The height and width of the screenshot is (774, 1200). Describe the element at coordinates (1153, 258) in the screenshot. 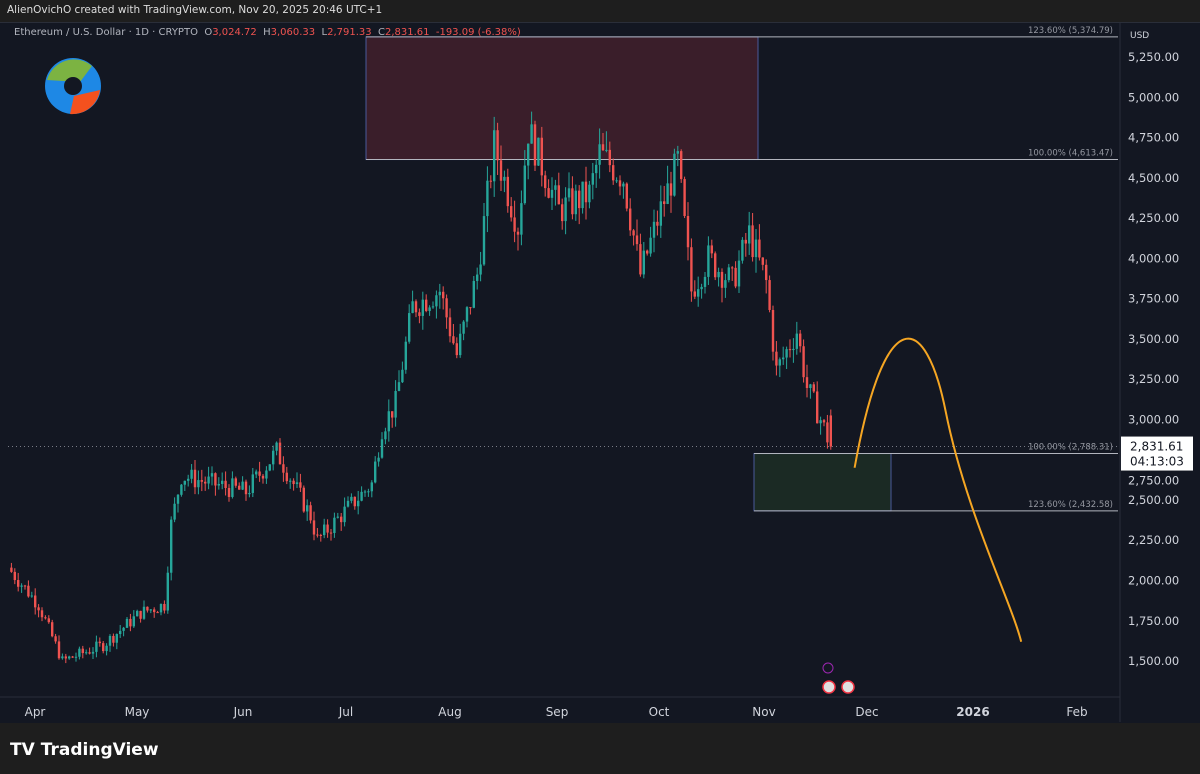

I see `y-tick-label: 4,000.00` at that location.